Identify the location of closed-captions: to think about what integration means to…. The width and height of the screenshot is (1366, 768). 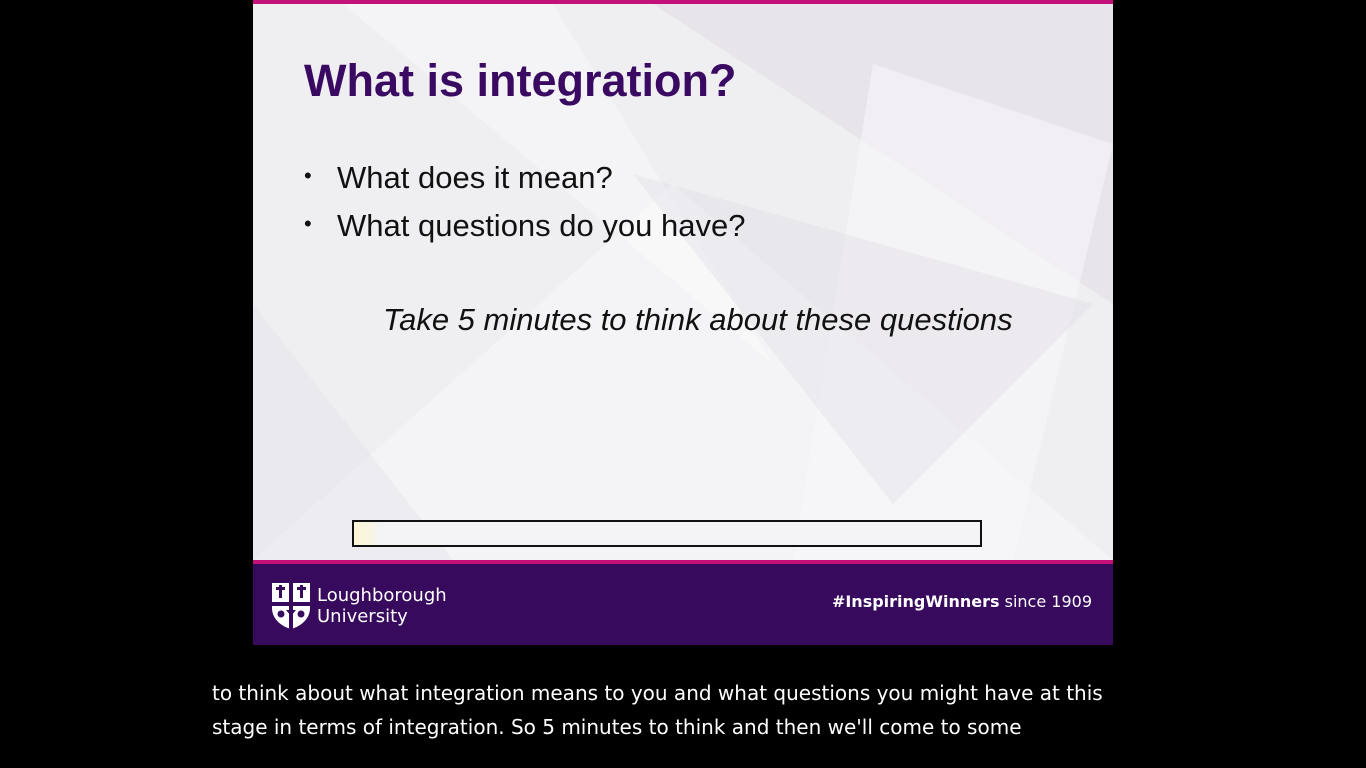
(712, 710).